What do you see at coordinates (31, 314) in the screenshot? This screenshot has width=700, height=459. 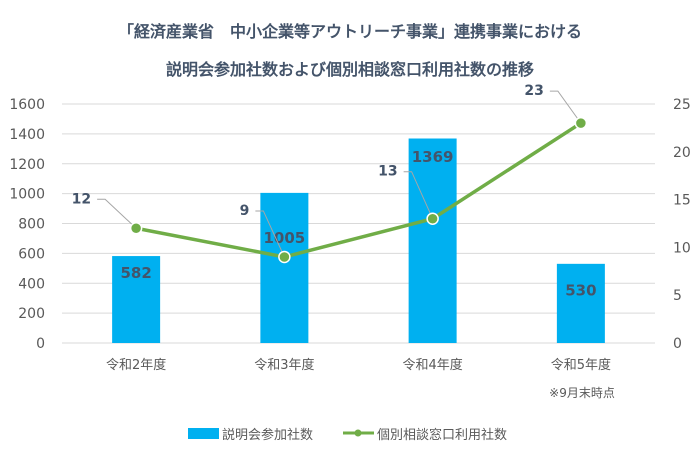 I see `left-axis-tick: 200` at bounding box center [31, 314].